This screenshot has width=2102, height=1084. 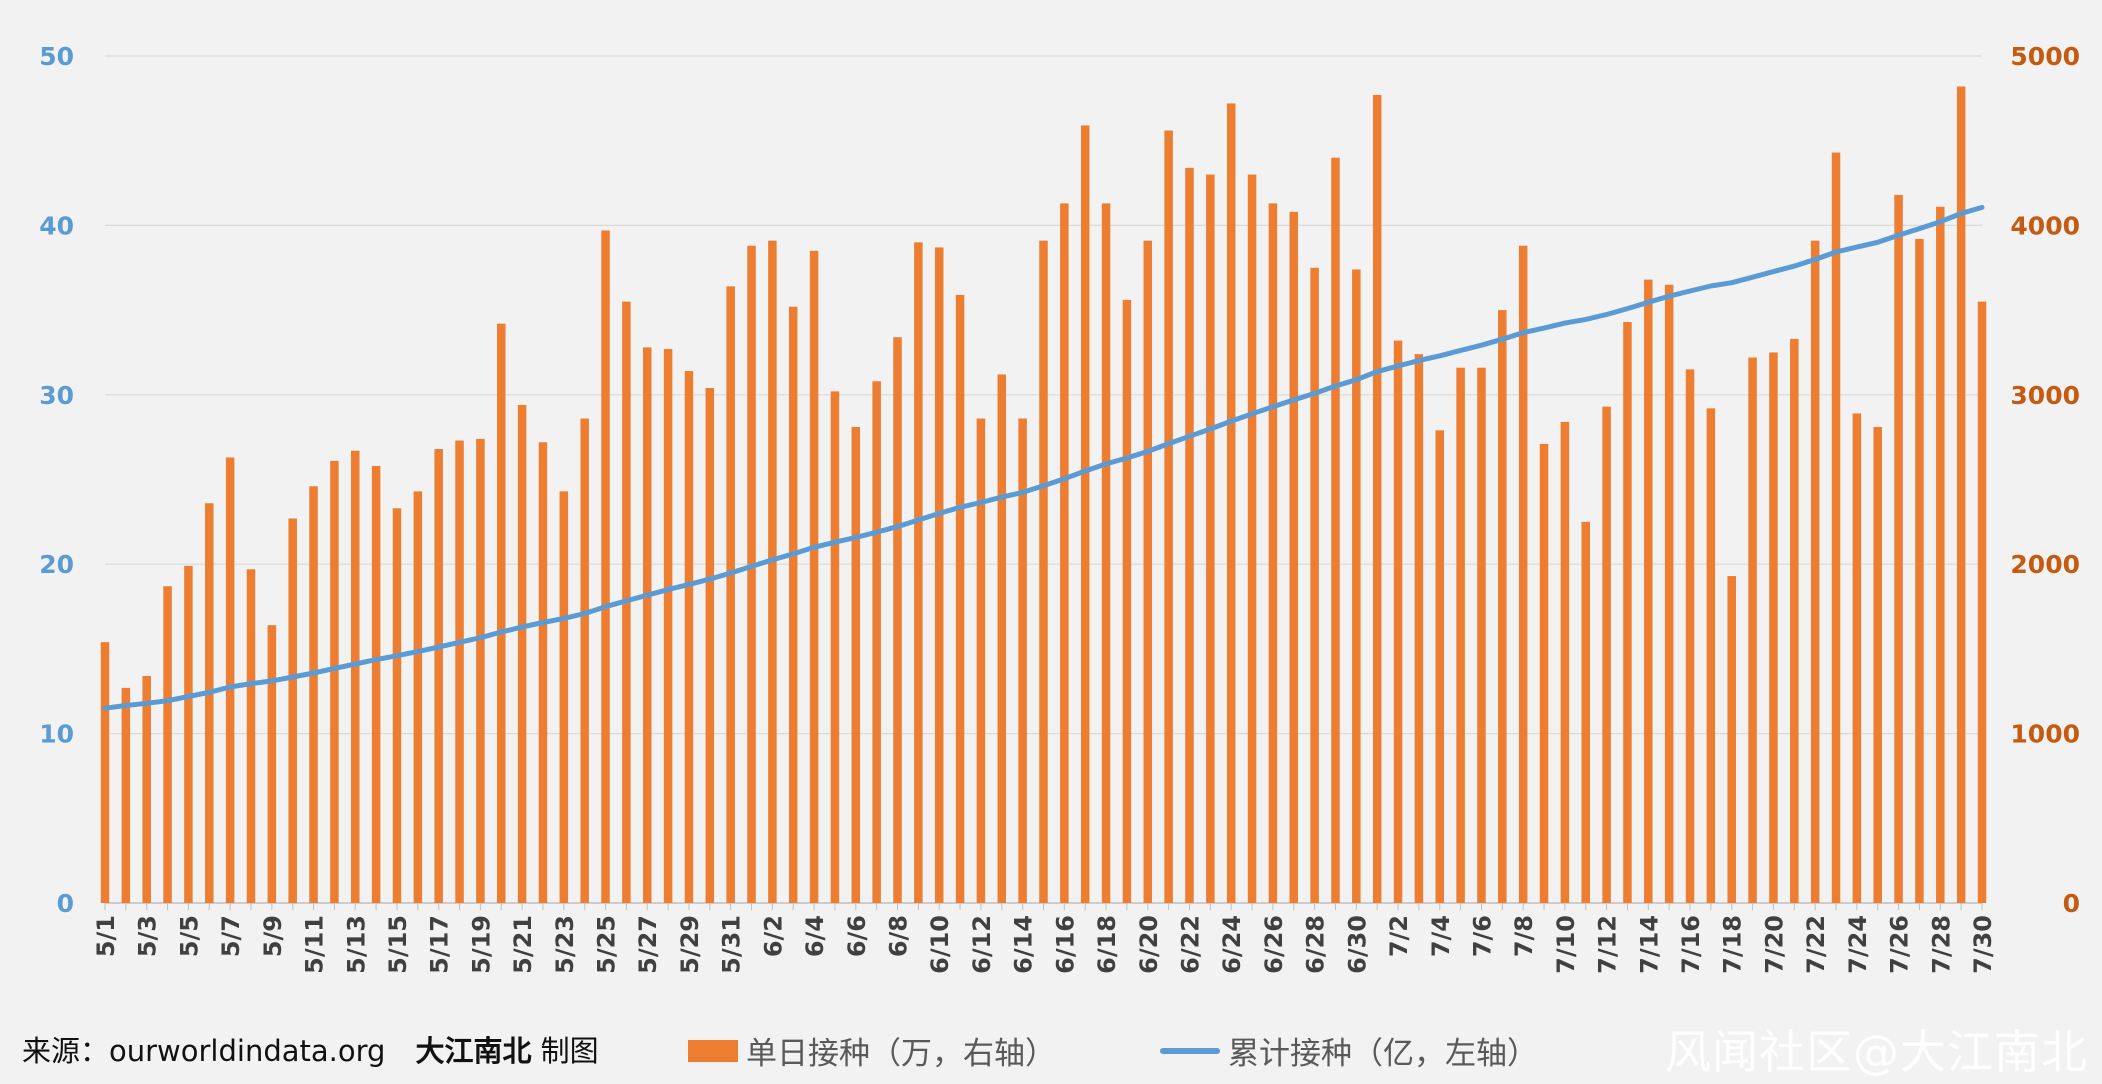 What do you see at coordinates (1316, 944) in the screenshot?
I see `x-tick-label: 6/28` at bounding box center [1316, 944].